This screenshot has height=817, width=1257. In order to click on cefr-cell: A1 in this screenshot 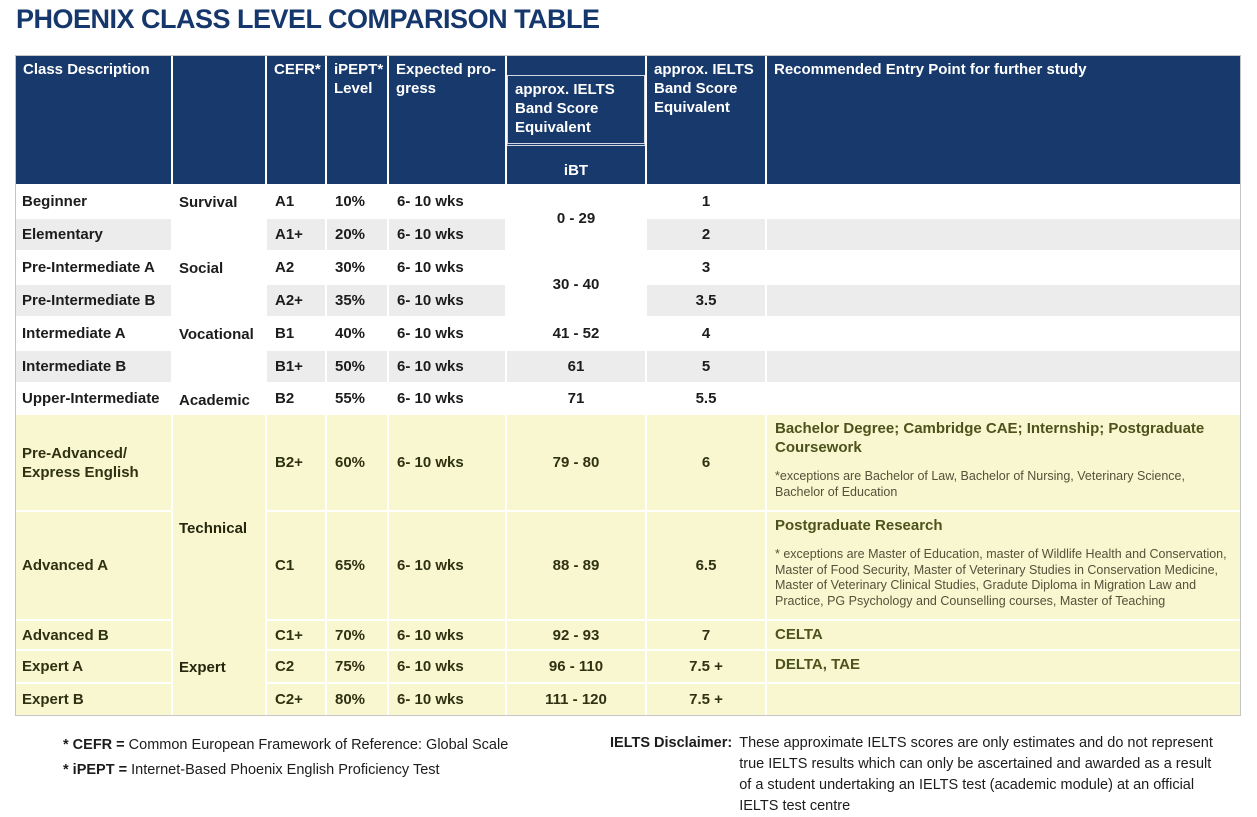, I will do `click(295, 200)`.